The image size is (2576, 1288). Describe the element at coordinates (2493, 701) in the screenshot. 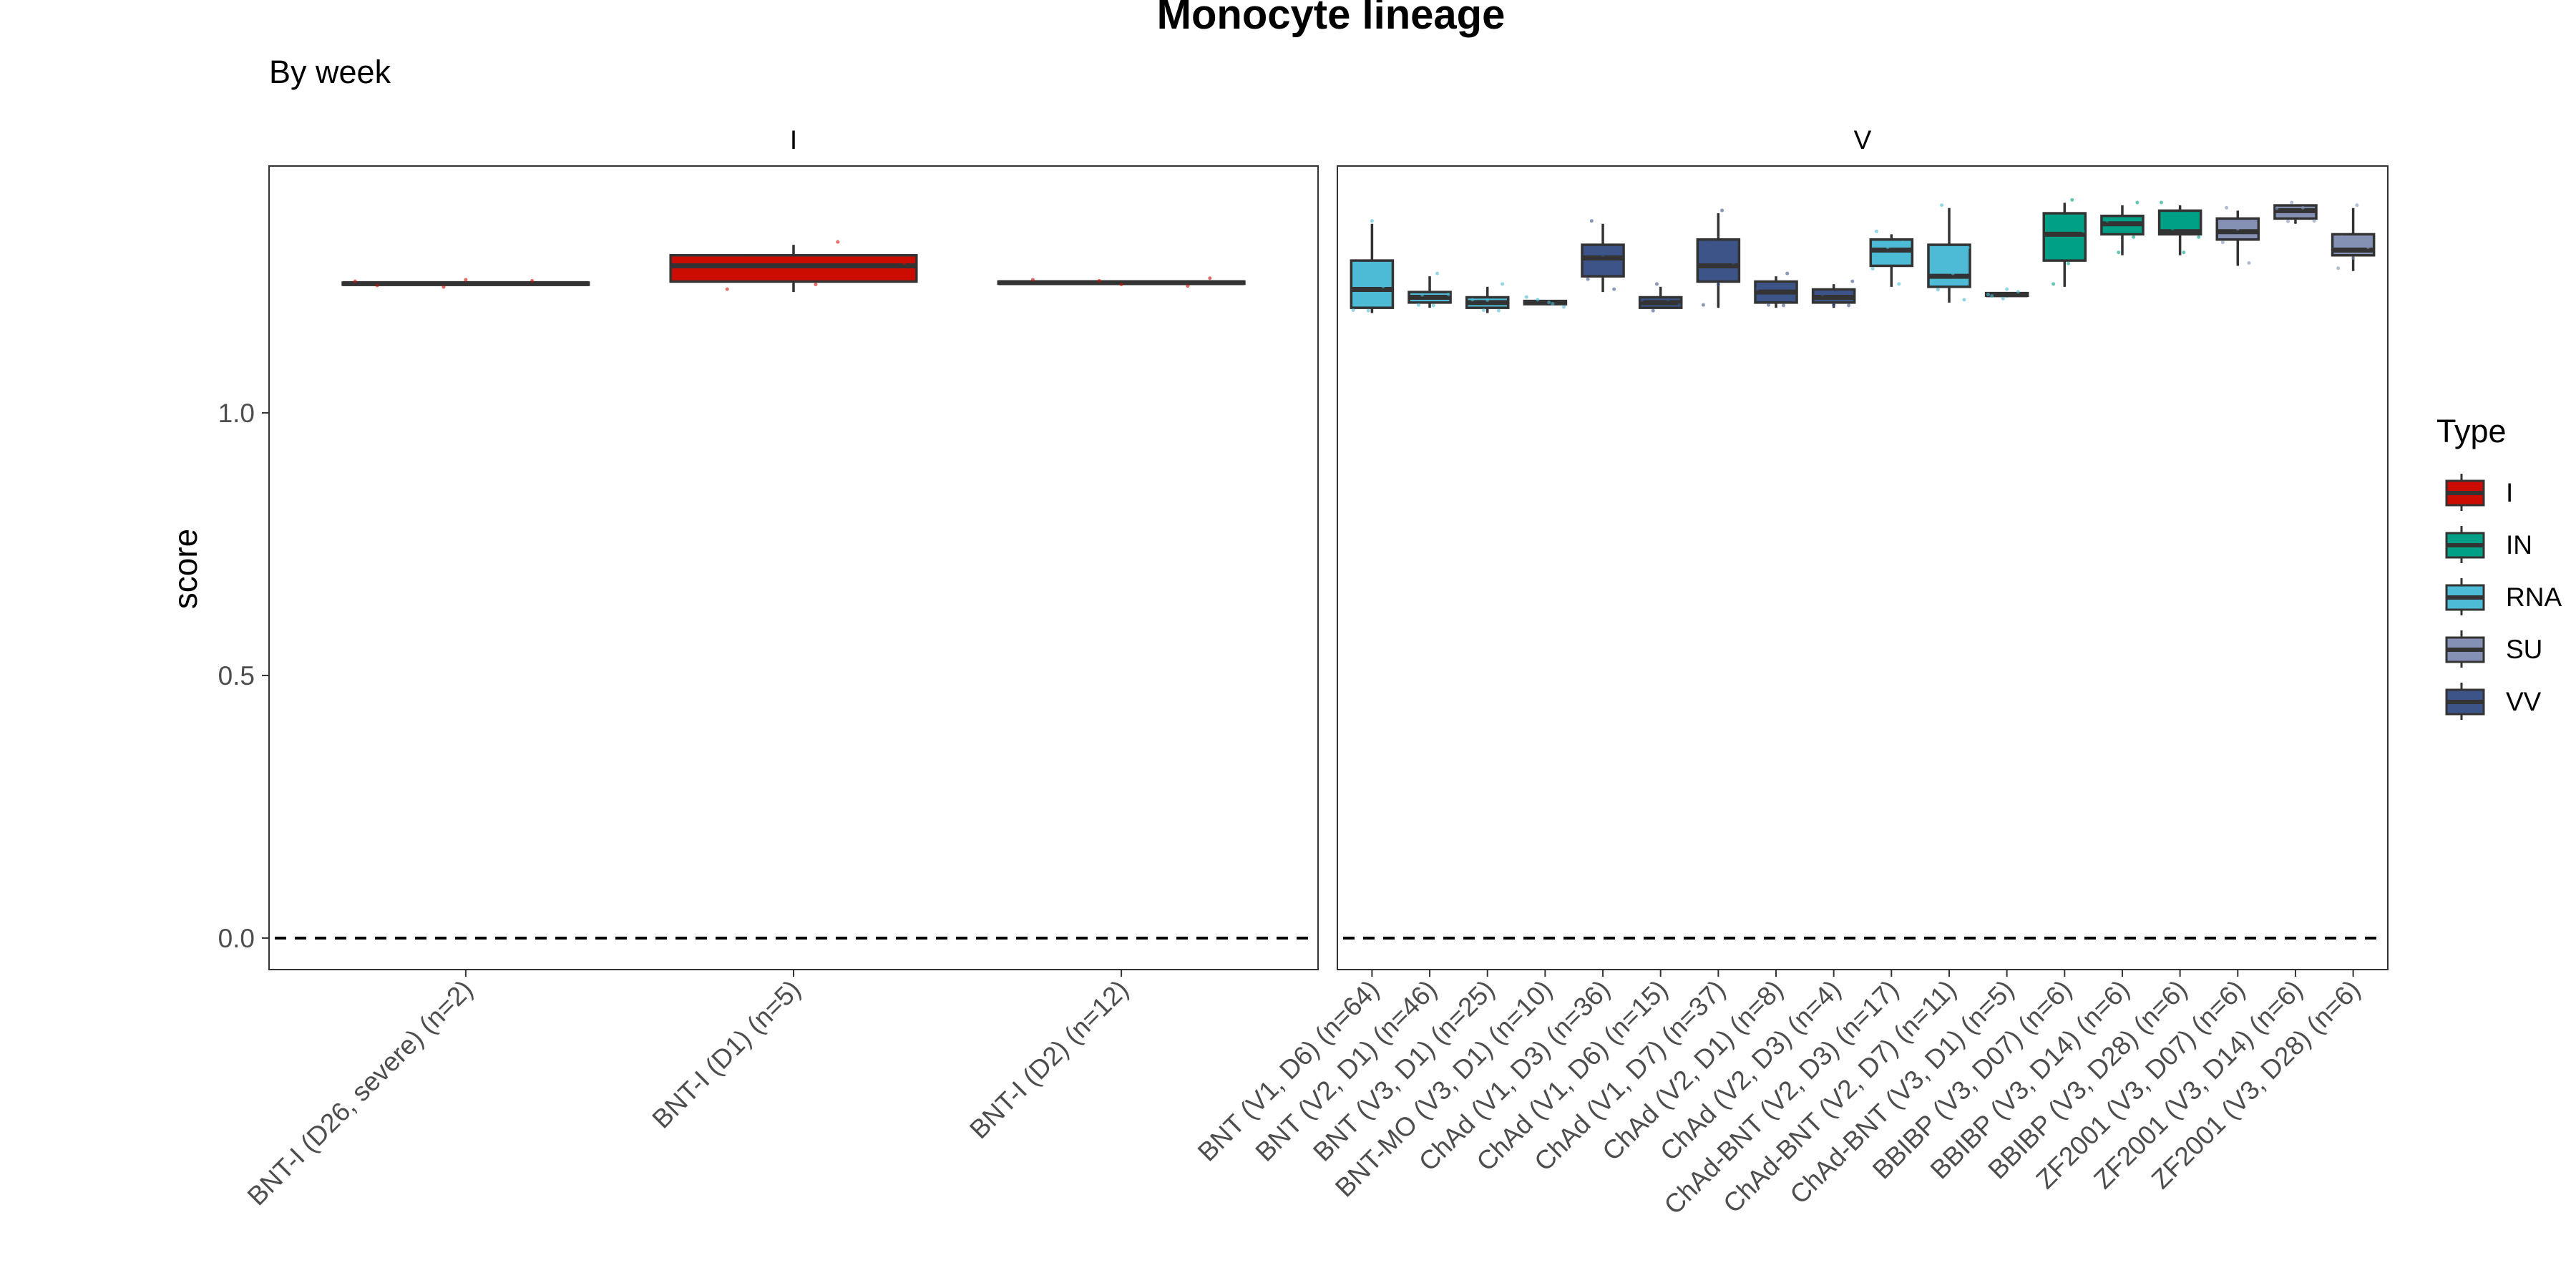

I see `legend-item-vv: VV` at that location.